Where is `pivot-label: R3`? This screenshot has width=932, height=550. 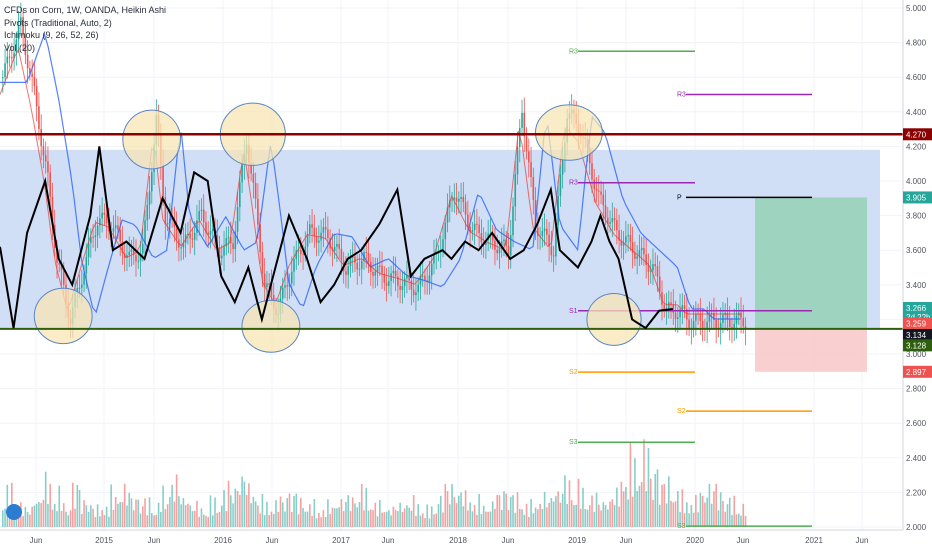 pivot-label: R3 is located at coordinates (681, 95).